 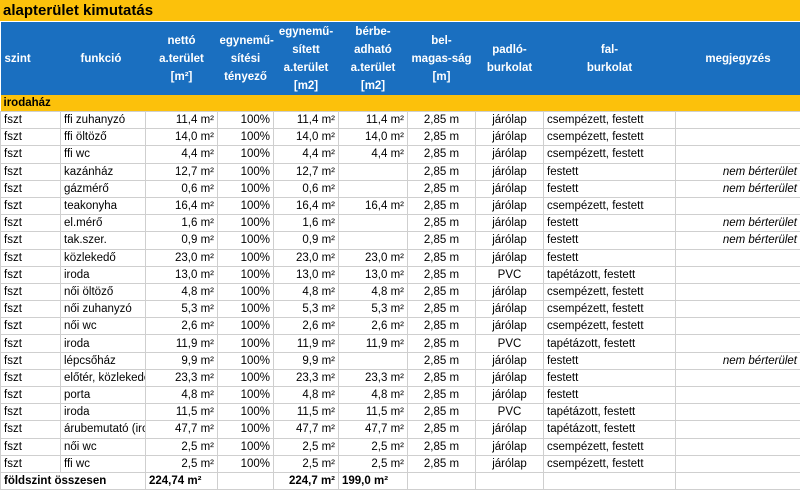 What do you see at coordinates (306, 463) in the screenshot?
I see `cell-egynemusitett: 2,5 m²` at bounding box center [306, 463].